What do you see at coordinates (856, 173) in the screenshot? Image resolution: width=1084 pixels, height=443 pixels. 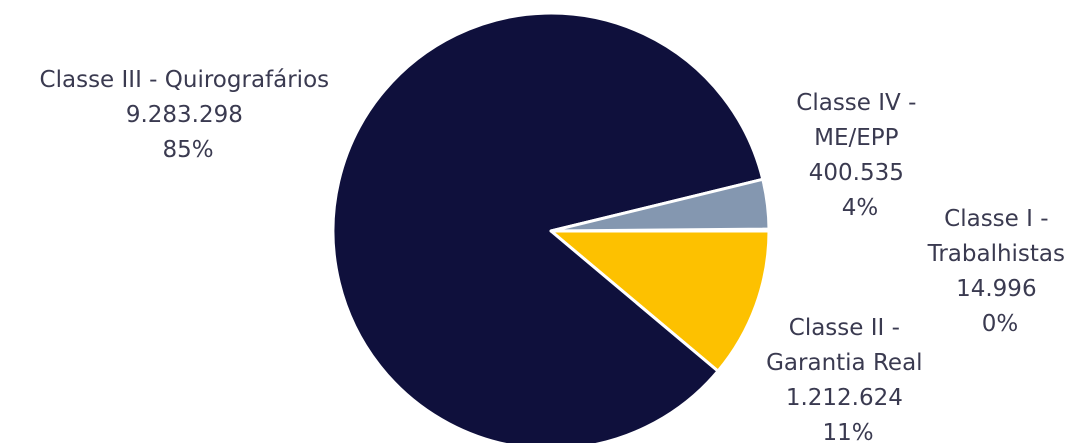 I see `slice-value-classe-iv: 400.535` at bounding box center [856, 173].